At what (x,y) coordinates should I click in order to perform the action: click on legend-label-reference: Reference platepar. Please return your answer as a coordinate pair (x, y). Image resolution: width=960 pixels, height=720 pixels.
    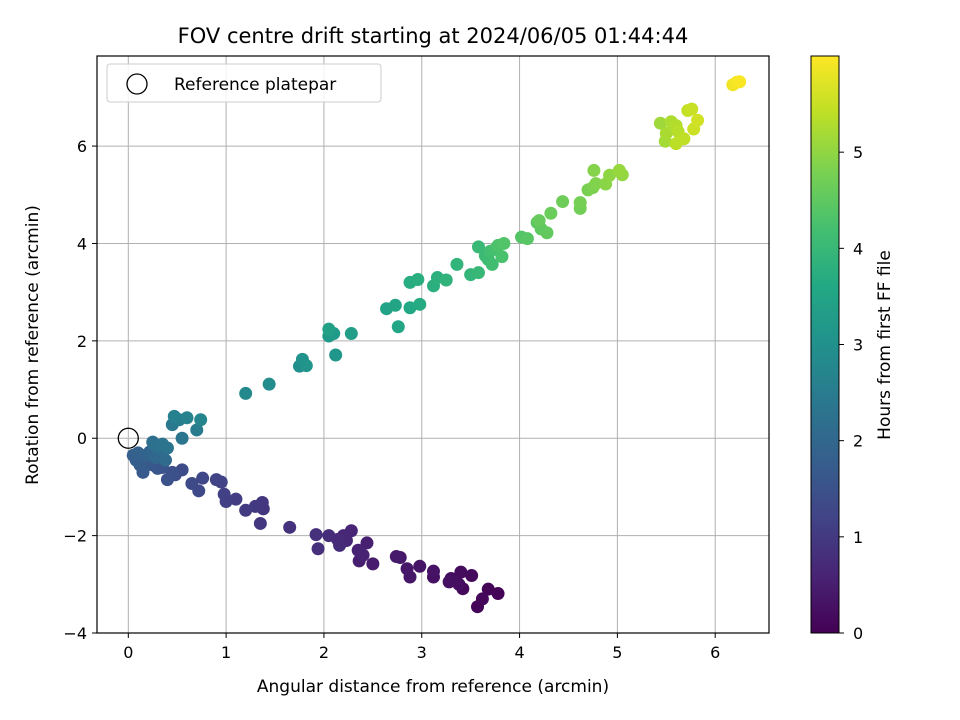
    Looking at the image, I should click on (255, 85).